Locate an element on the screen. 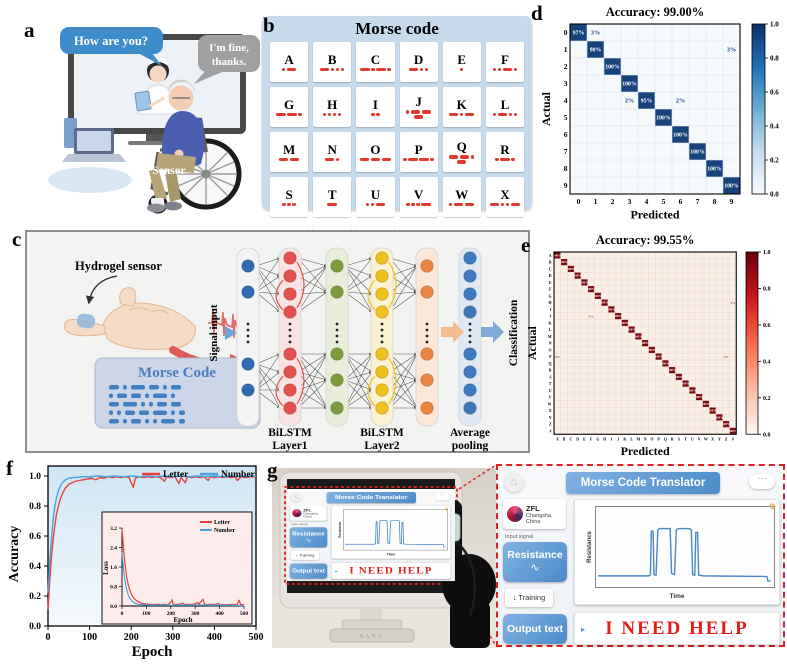 The width and height of the screenshot is (787, 671). svg-text: W is located at coordinates (706, 440).